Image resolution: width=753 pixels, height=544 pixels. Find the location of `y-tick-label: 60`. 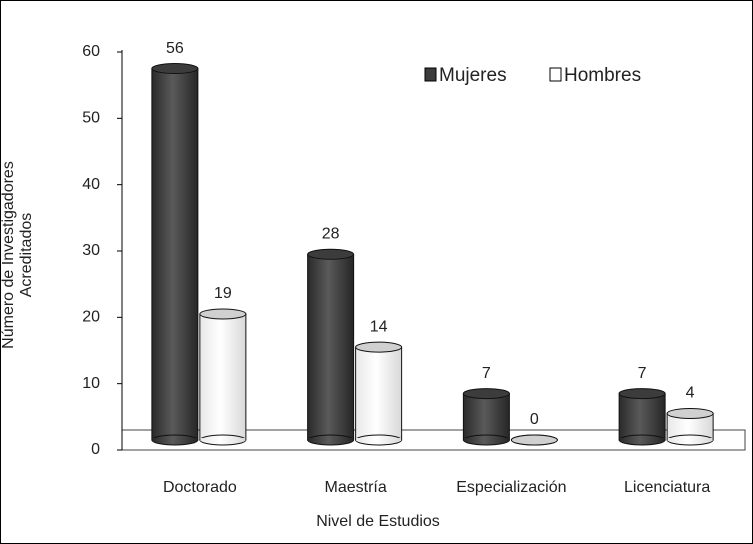

y-tick-label: 60 is located at coordinates (91, 51).